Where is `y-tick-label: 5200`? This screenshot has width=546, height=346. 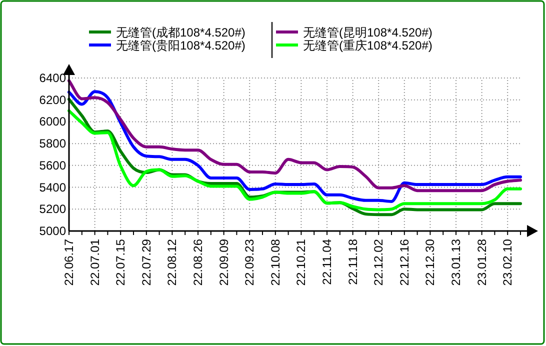 y-tick-label: 5200 is located at coordinates (52, 209).